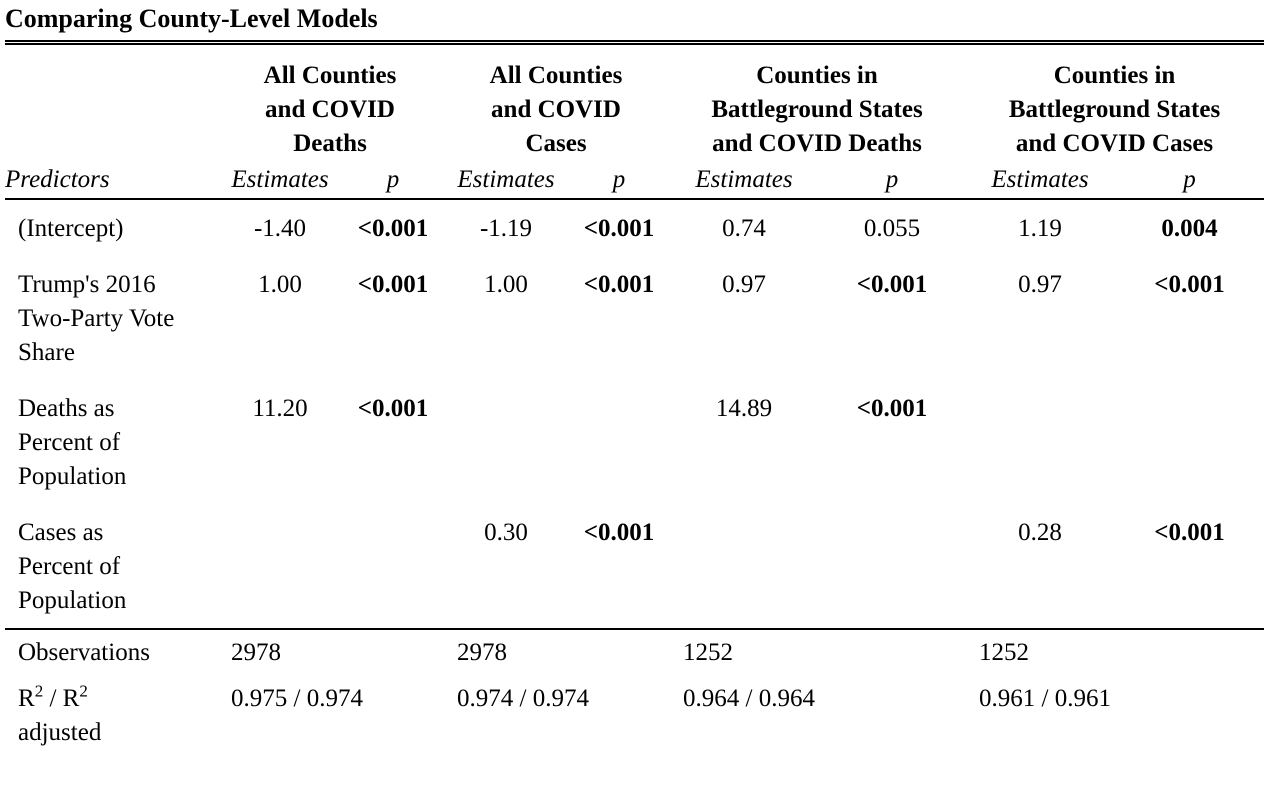 This screenshot has width=1280, height=804. I want to click on r-squared-value: 0.975 / 0.974, so click(297, 698).